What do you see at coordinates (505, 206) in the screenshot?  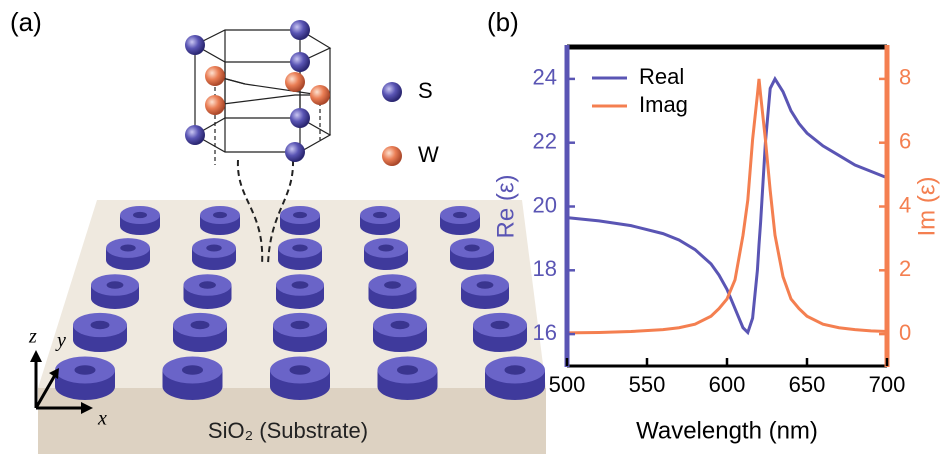 I see `y-axis-label: Re (ε)` at bounding box center [505, 206].